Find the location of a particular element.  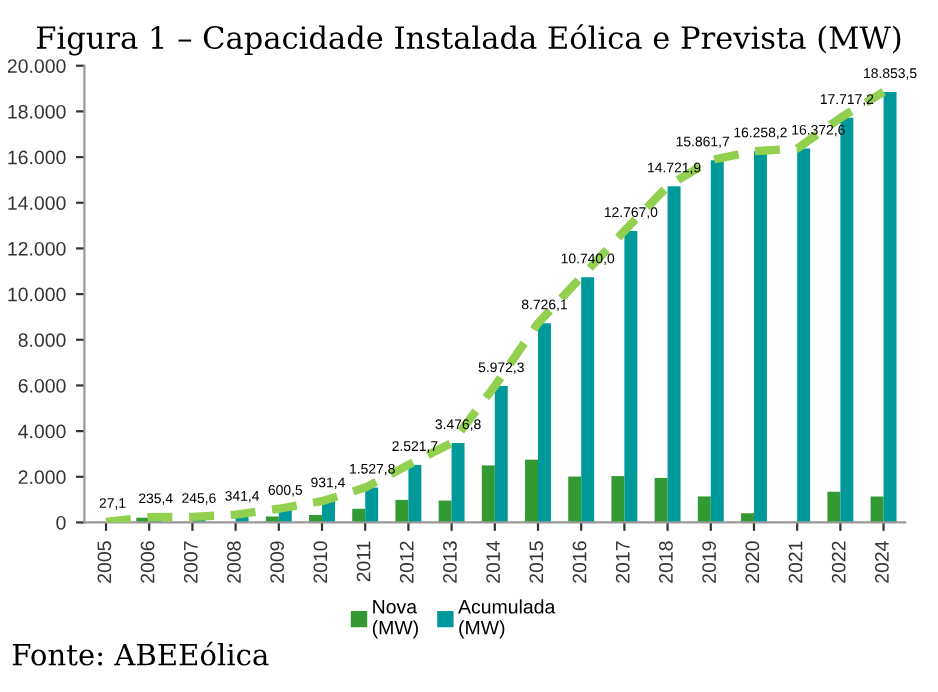

x-tick-label: 2024 is located at coordinates (882, 562).